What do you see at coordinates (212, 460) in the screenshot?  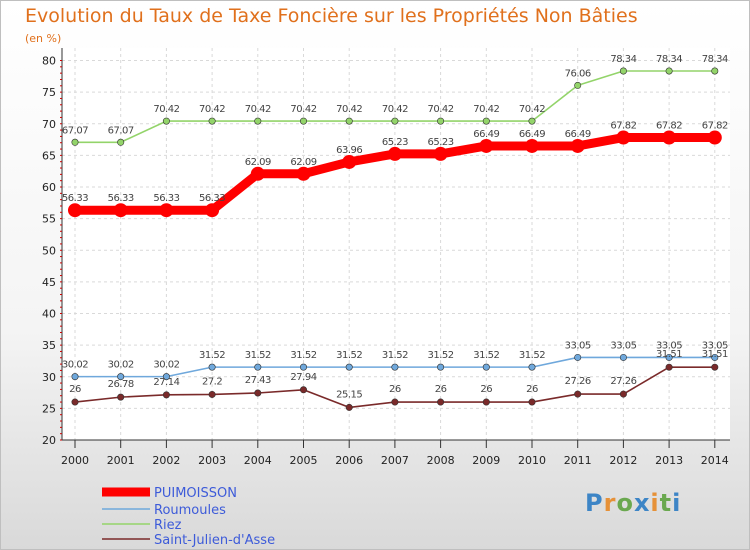 I see `x-tick-label: 2003` at bounding box center [212, 460].